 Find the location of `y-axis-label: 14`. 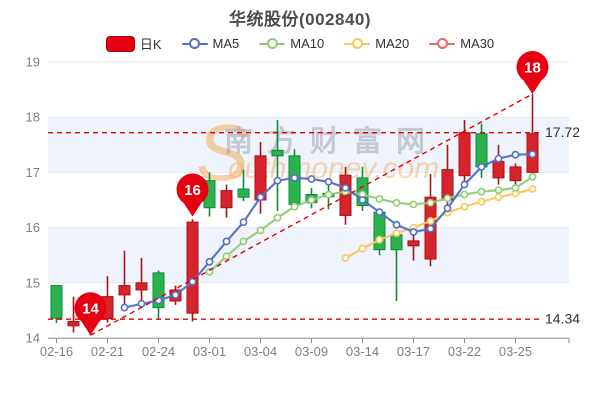

y-axis-label: 14 is located at coordinates (33, 338).